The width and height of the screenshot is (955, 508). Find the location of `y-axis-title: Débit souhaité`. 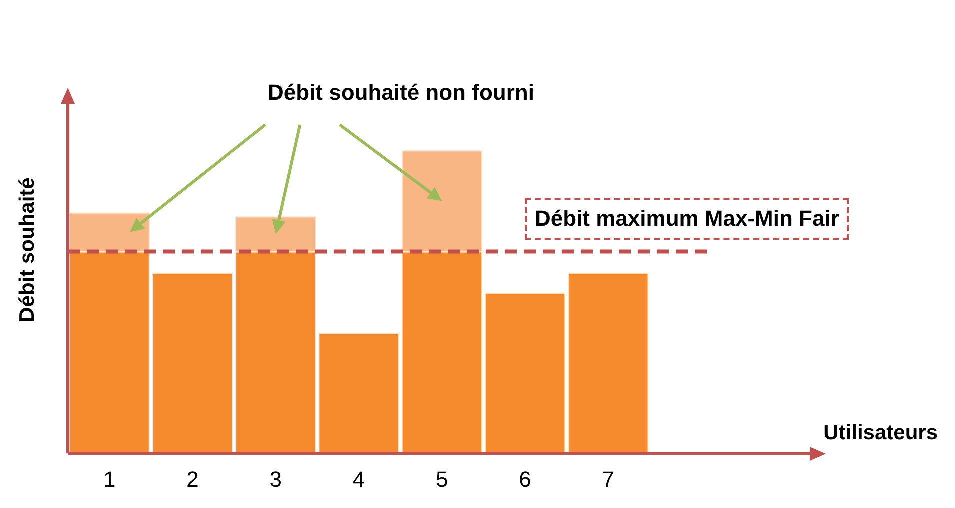

y-axis-title: Débit souhaité is located at coordinates (27, 250).